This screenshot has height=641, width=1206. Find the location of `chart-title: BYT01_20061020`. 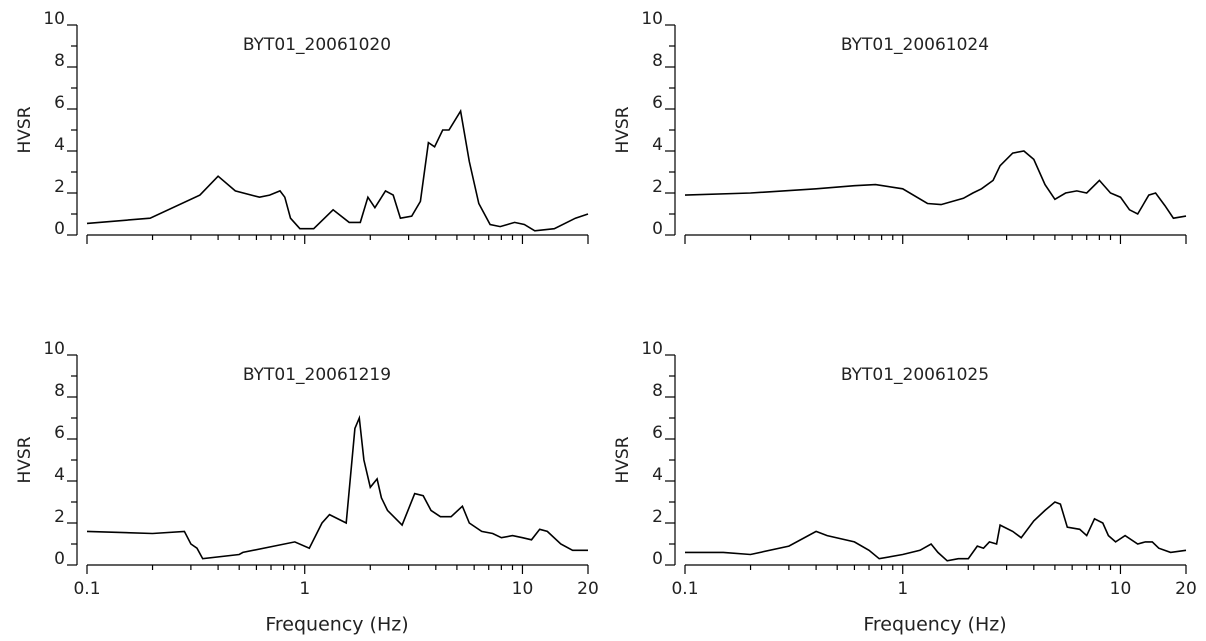

chart-title: BYT01_20061020 is located at coordinates (317, 45).